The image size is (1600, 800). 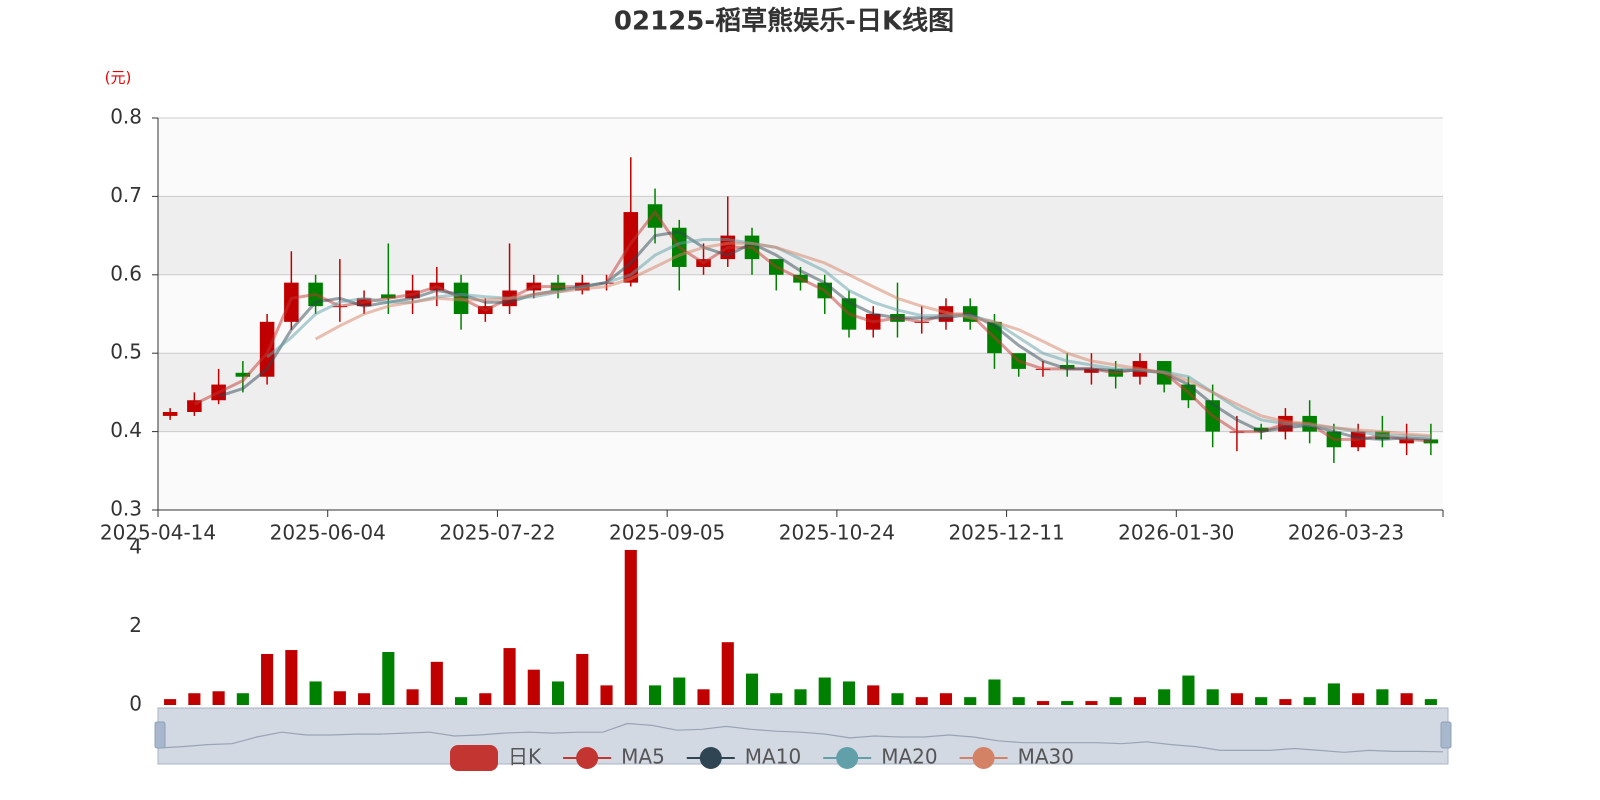 I want to click on y-tick-label: 0.8, so click(x=126, y=117).